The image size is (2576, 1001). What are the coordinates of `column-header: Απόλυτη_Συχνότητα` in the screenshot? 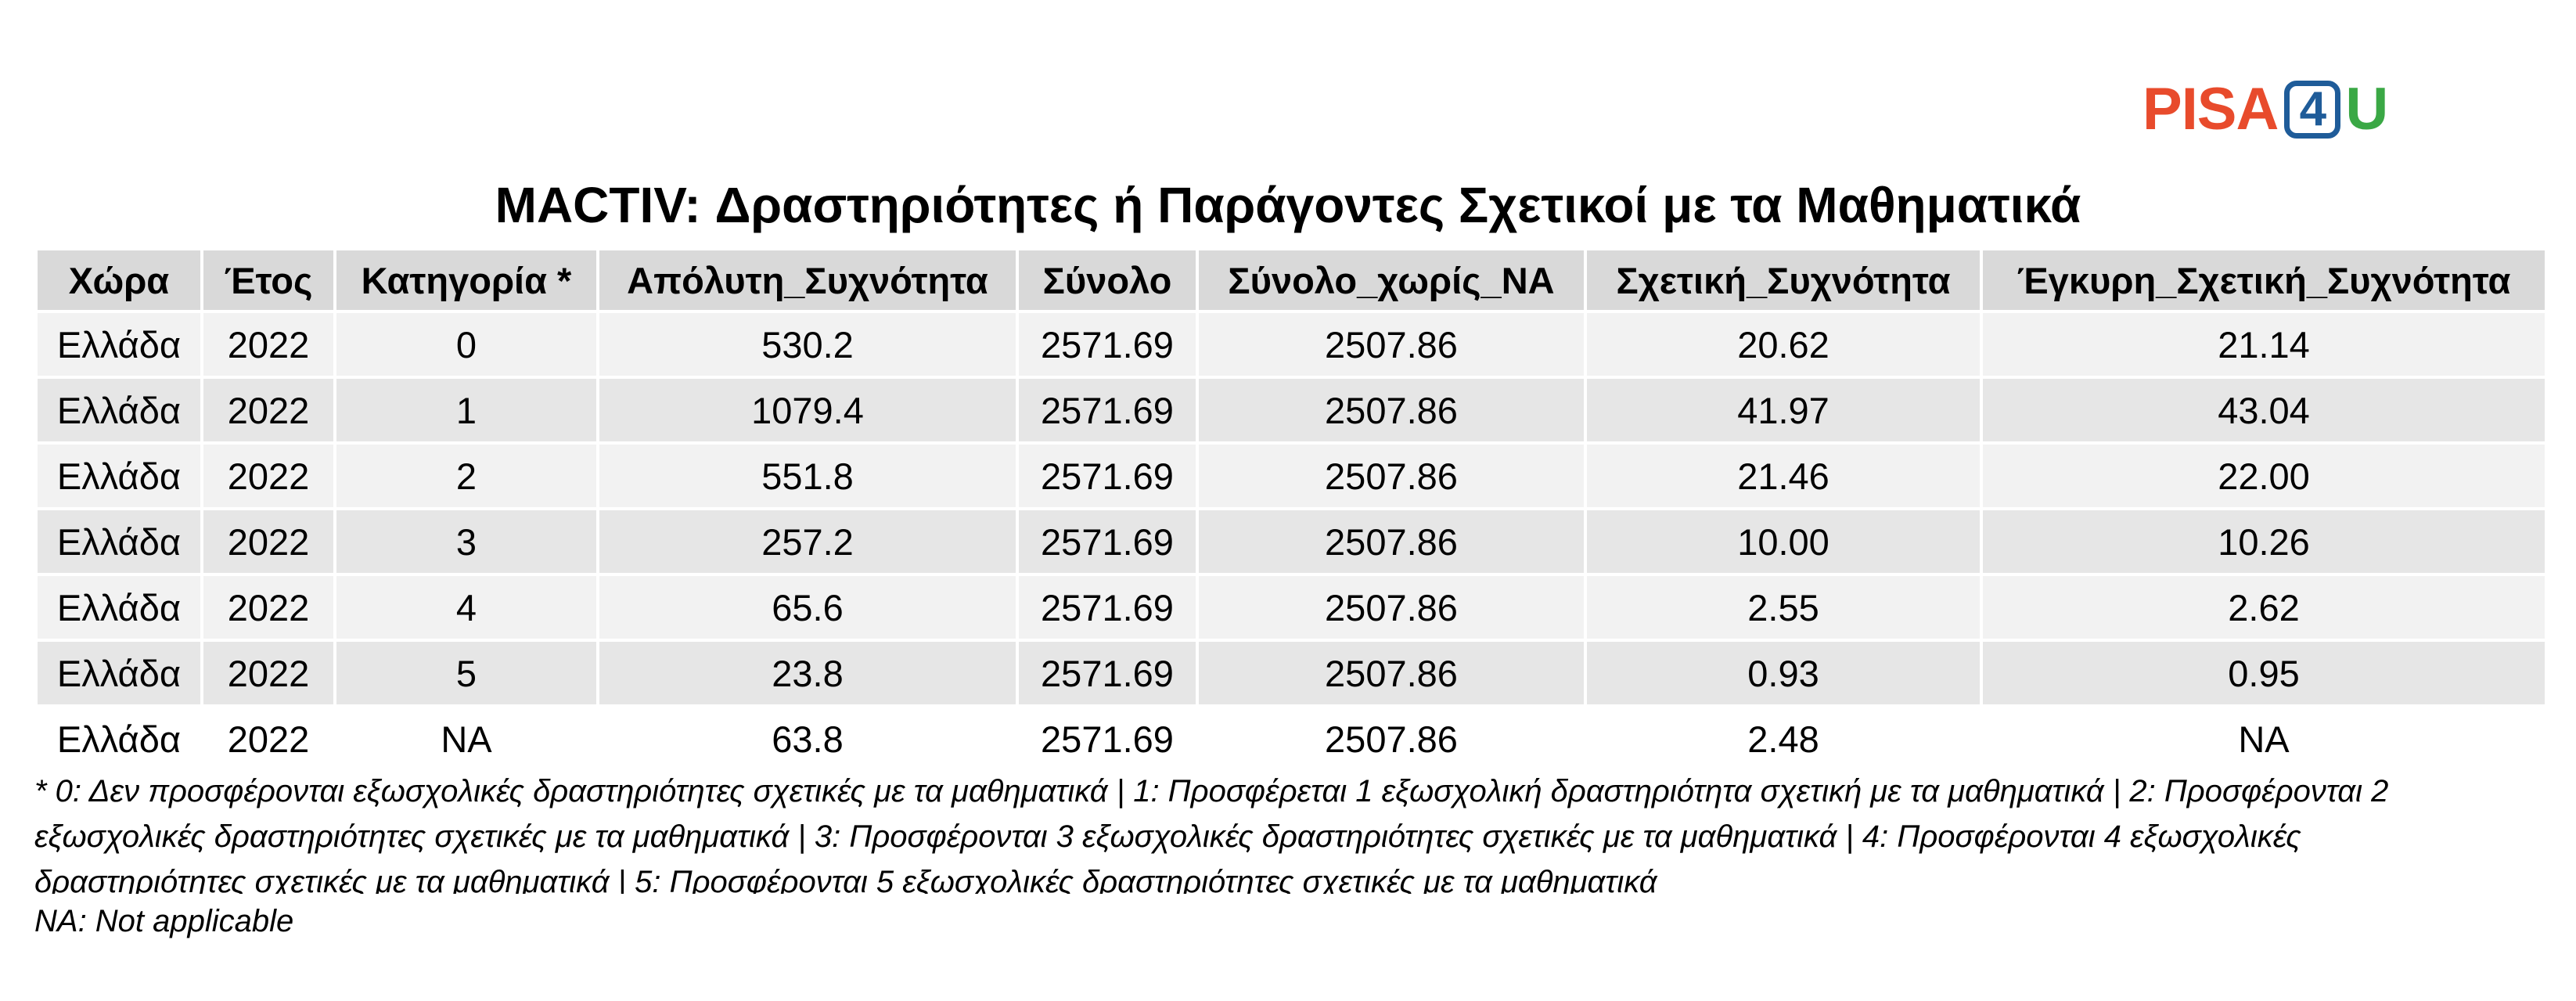 It's located at (808, 280).